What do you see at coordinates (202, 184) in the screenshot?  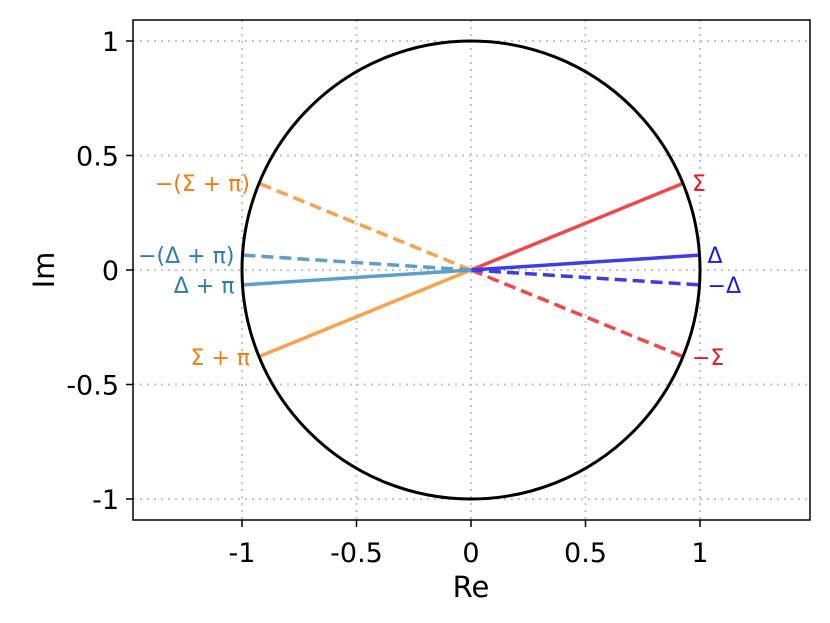 I see `ray-label: −(Σ + π)` at bounding box center [202, 184].